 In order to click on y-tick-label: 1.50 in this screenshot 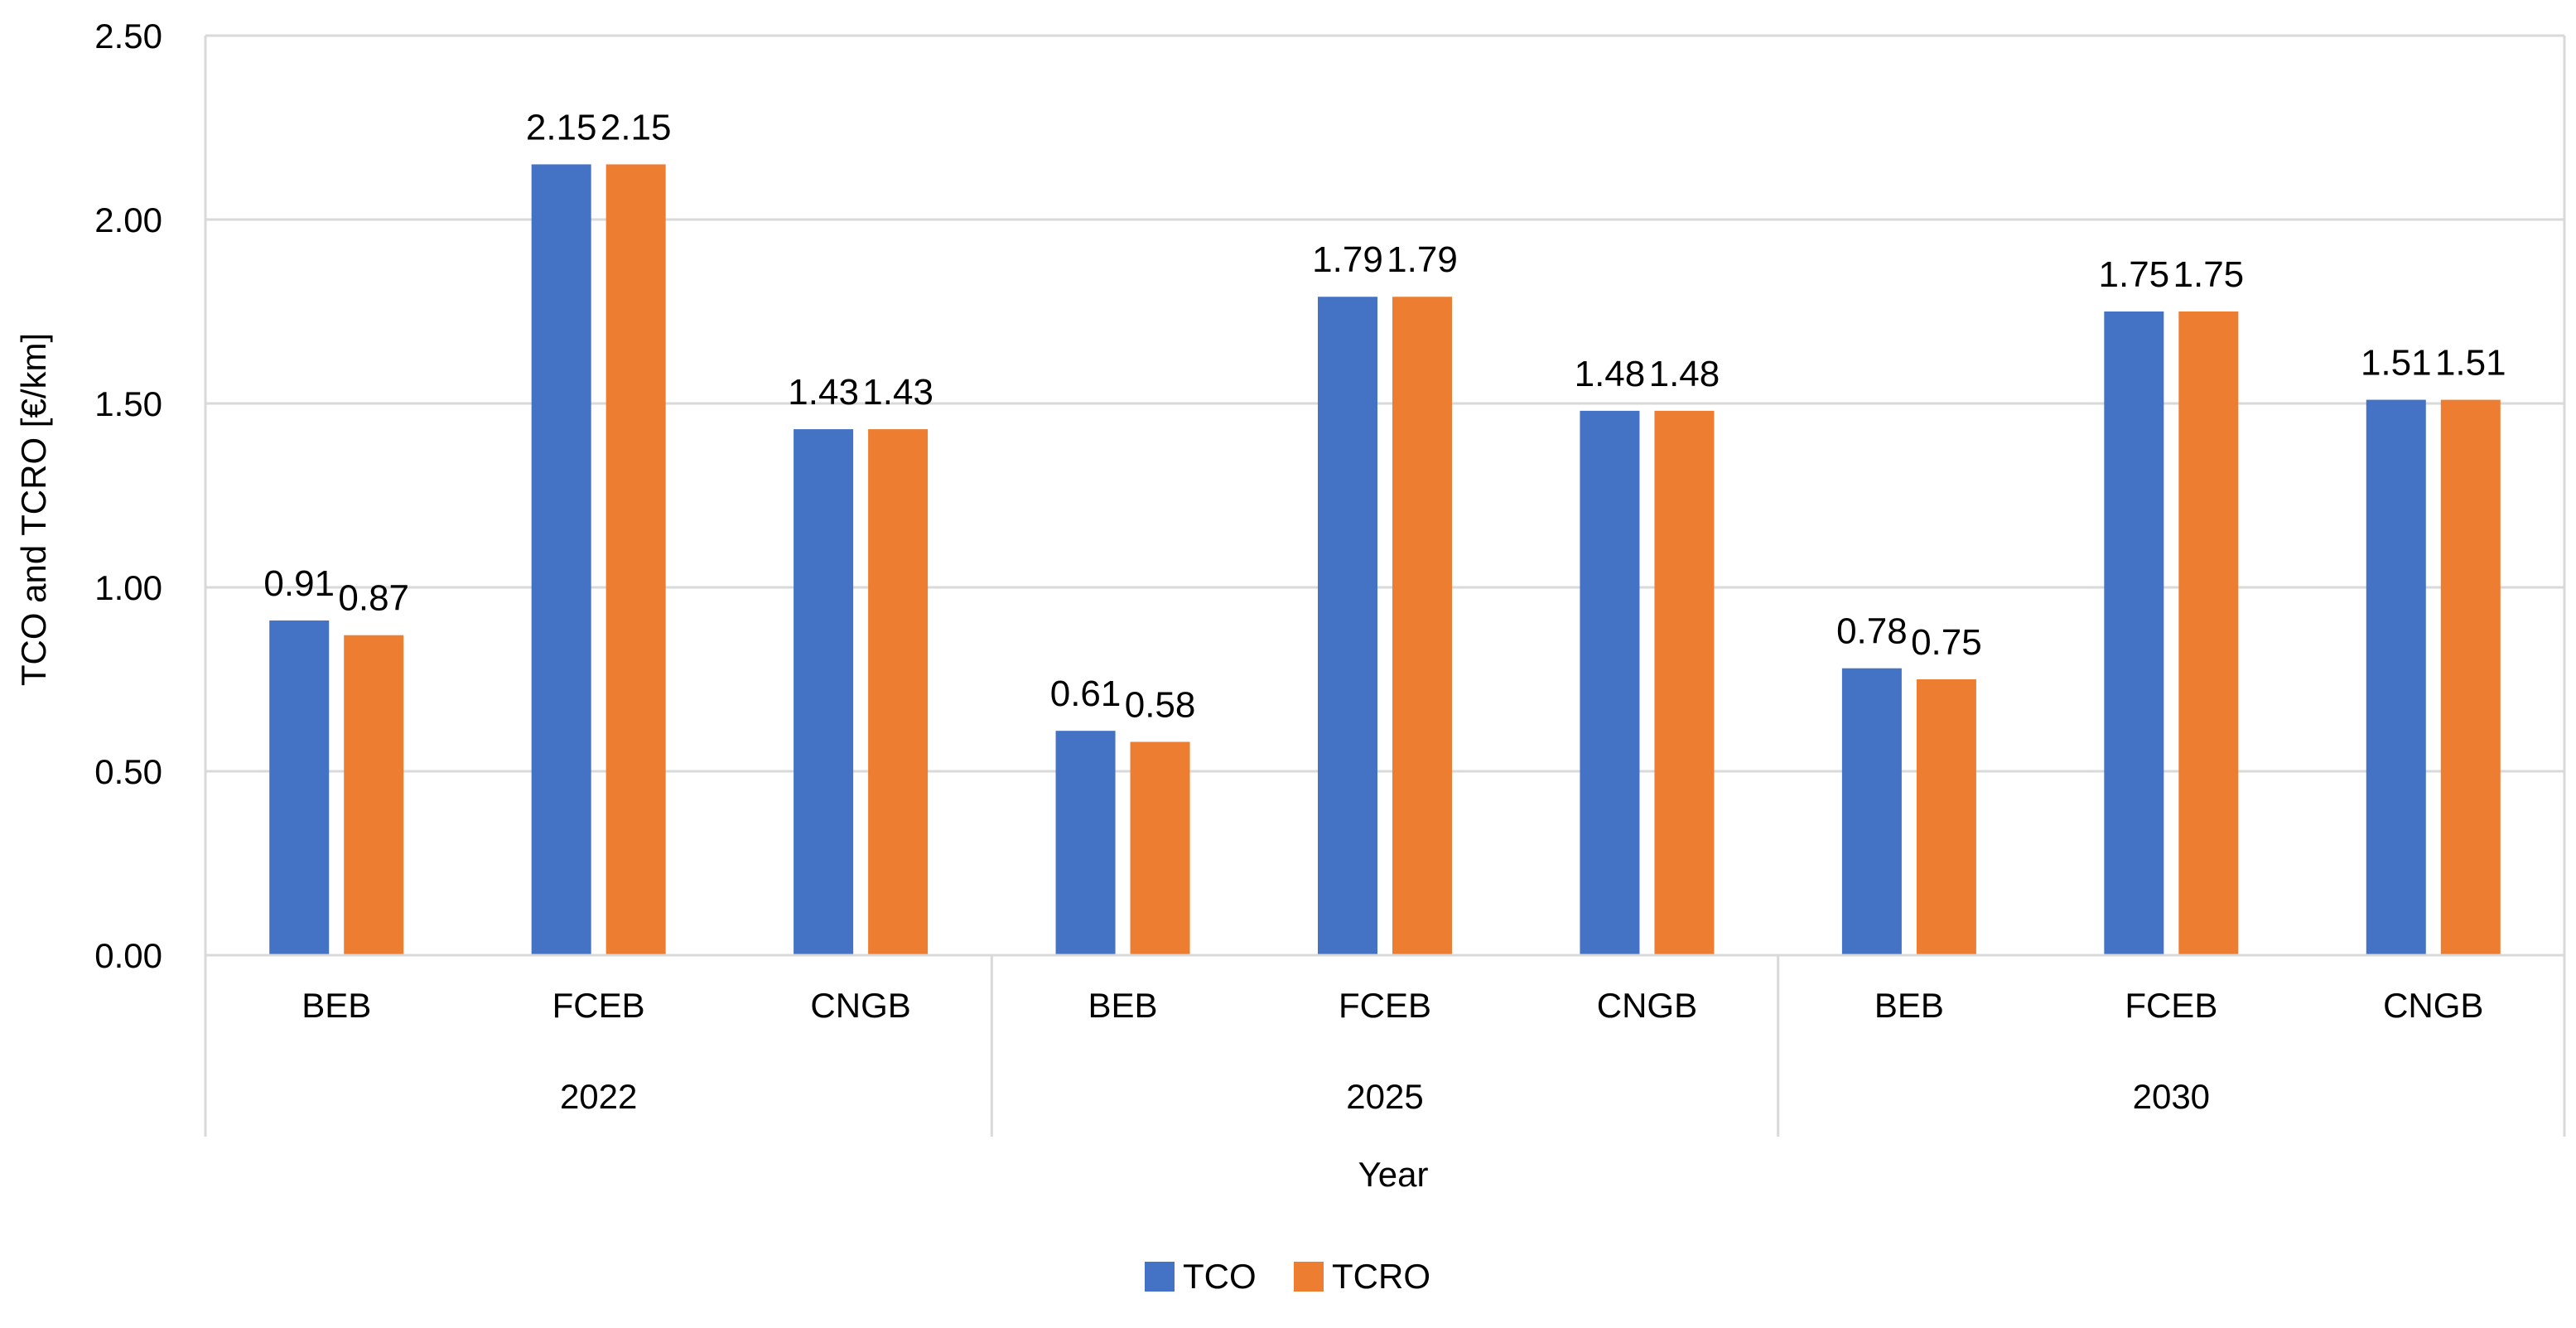, I will do `click(128, 403)`.